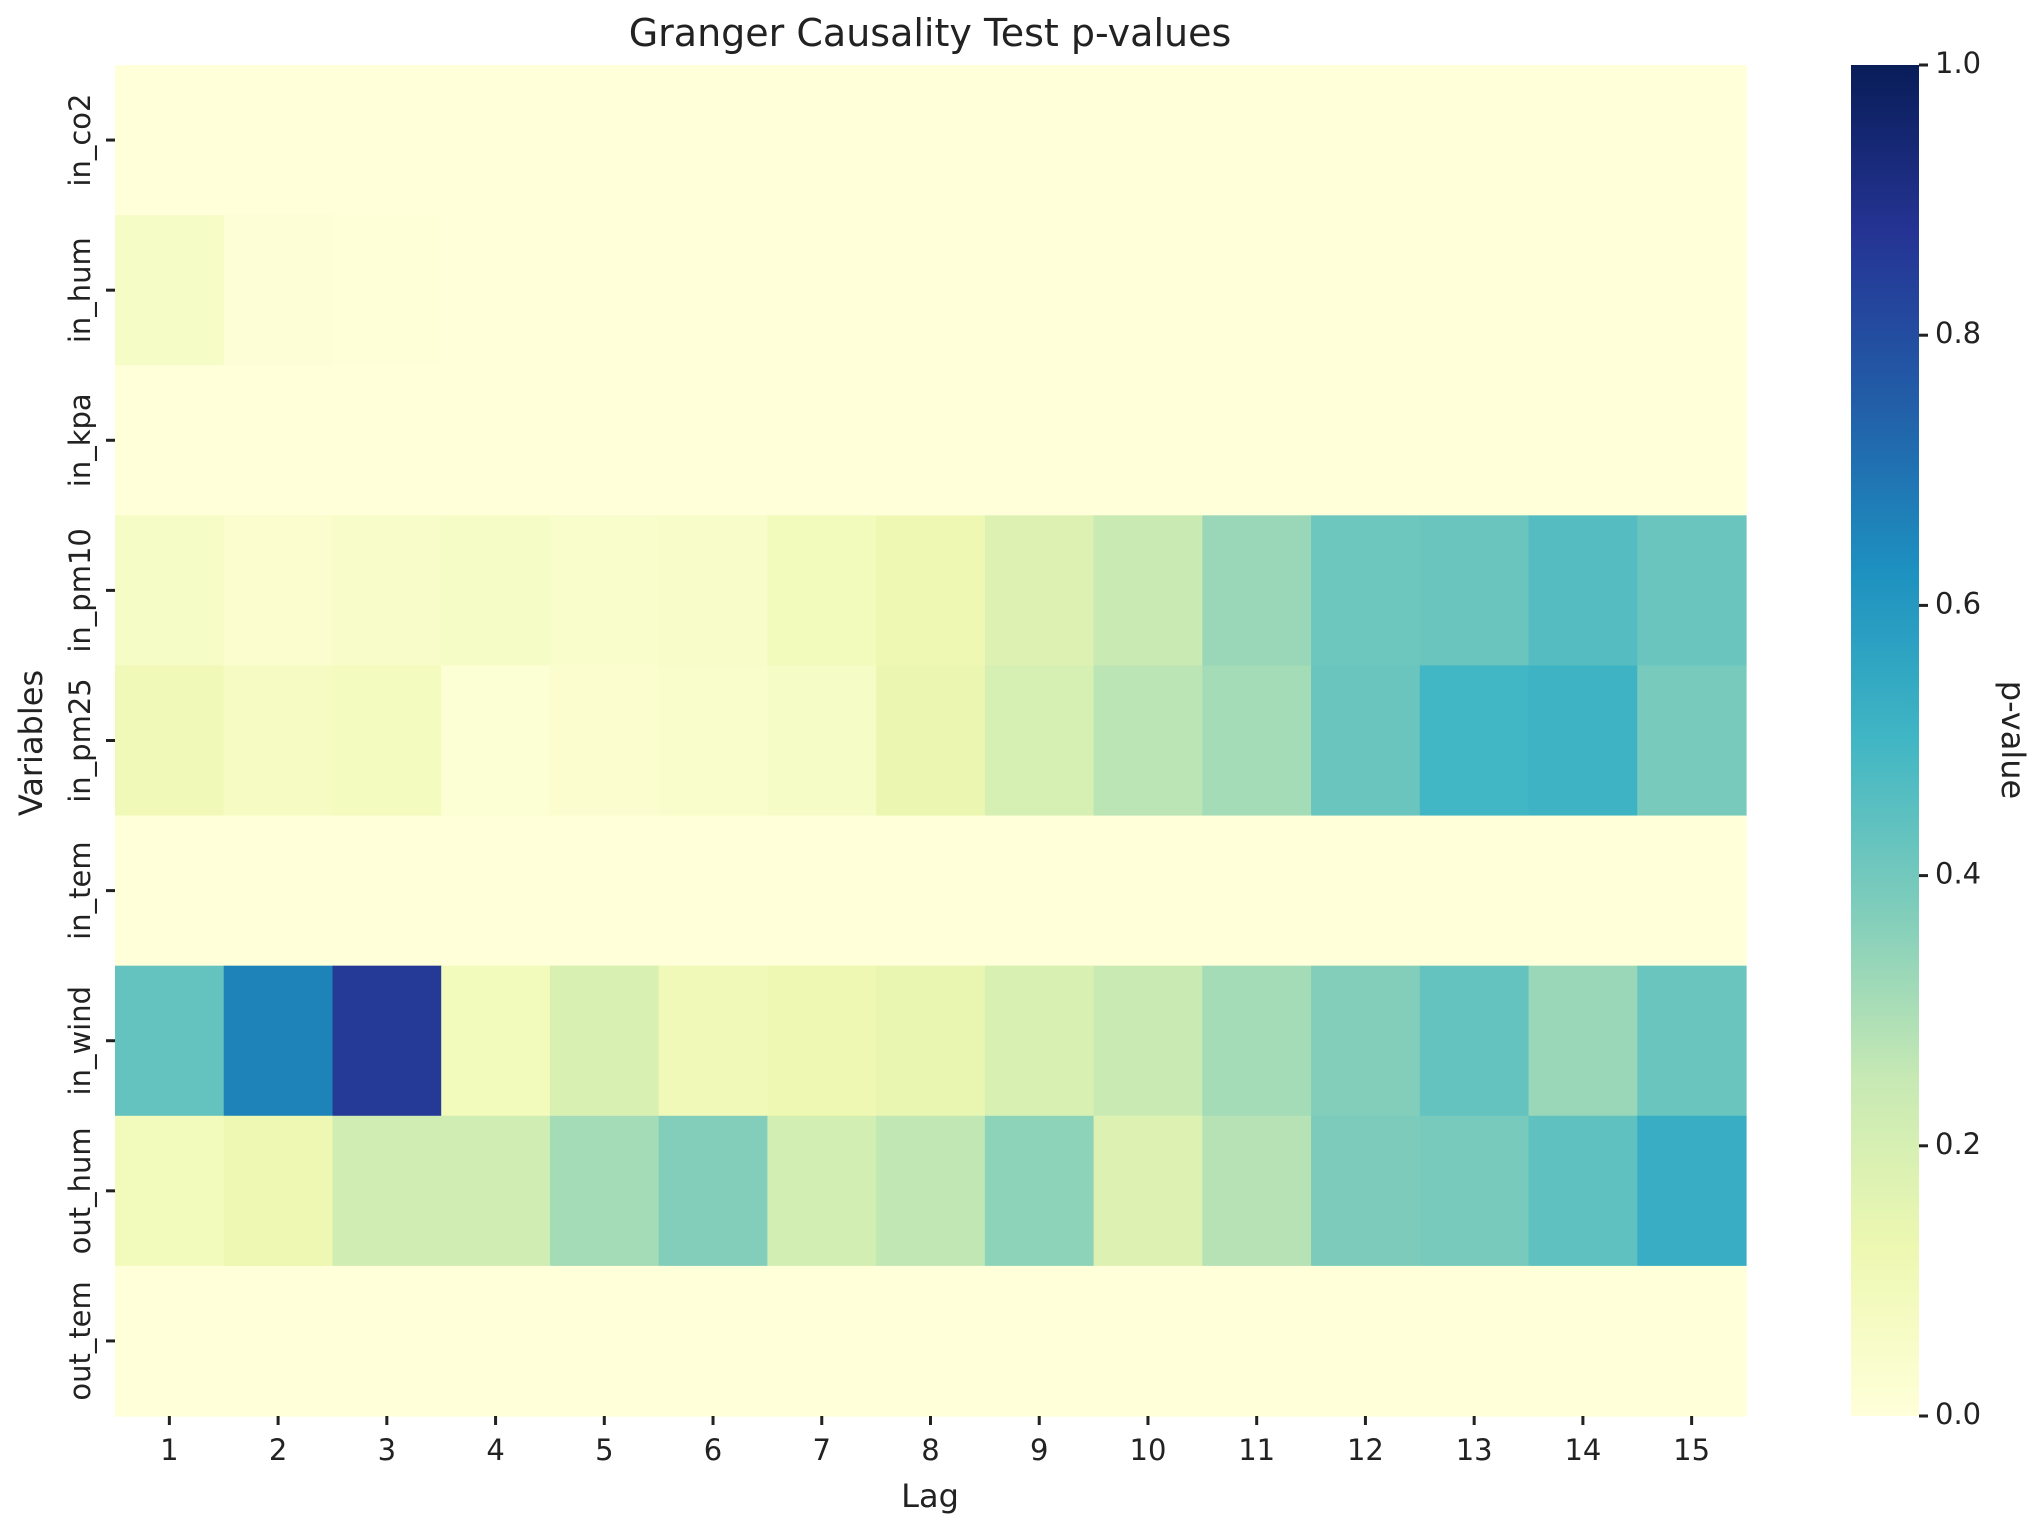  Describe the element at coordinates (1958, 1144) in the screenshot. I see `colorbar-tick-label: 0.2` at that location.